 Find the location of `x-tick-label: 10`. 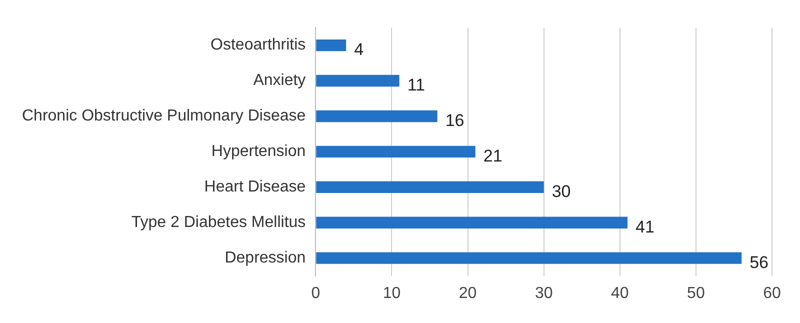

x-tick-label: 10 is located at coordinates (391, 293).